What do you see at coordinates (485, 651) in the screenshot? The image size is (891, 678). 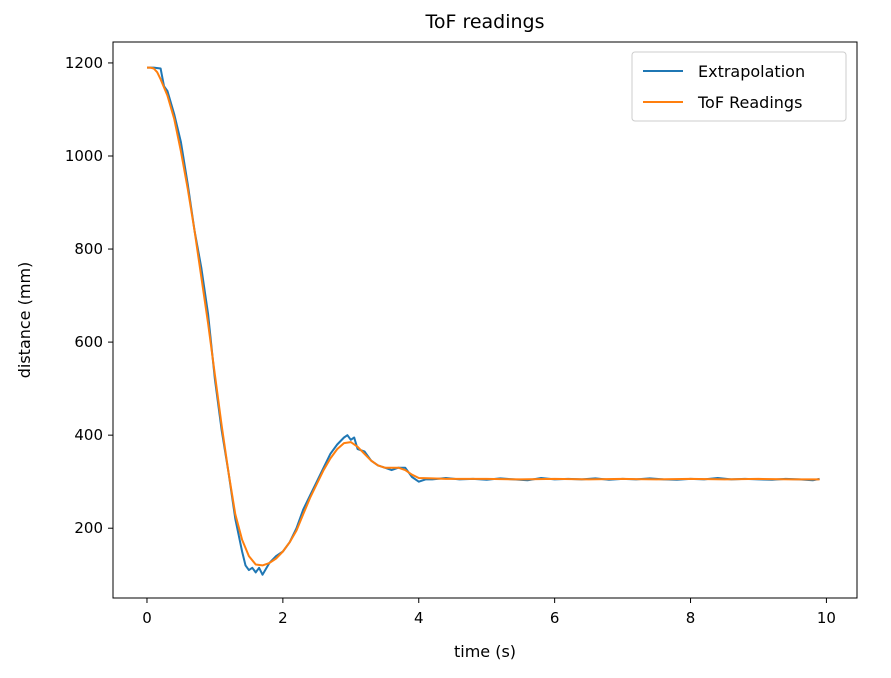 I see `x-axis-label: time (s)` at bounding box center [485, 651].